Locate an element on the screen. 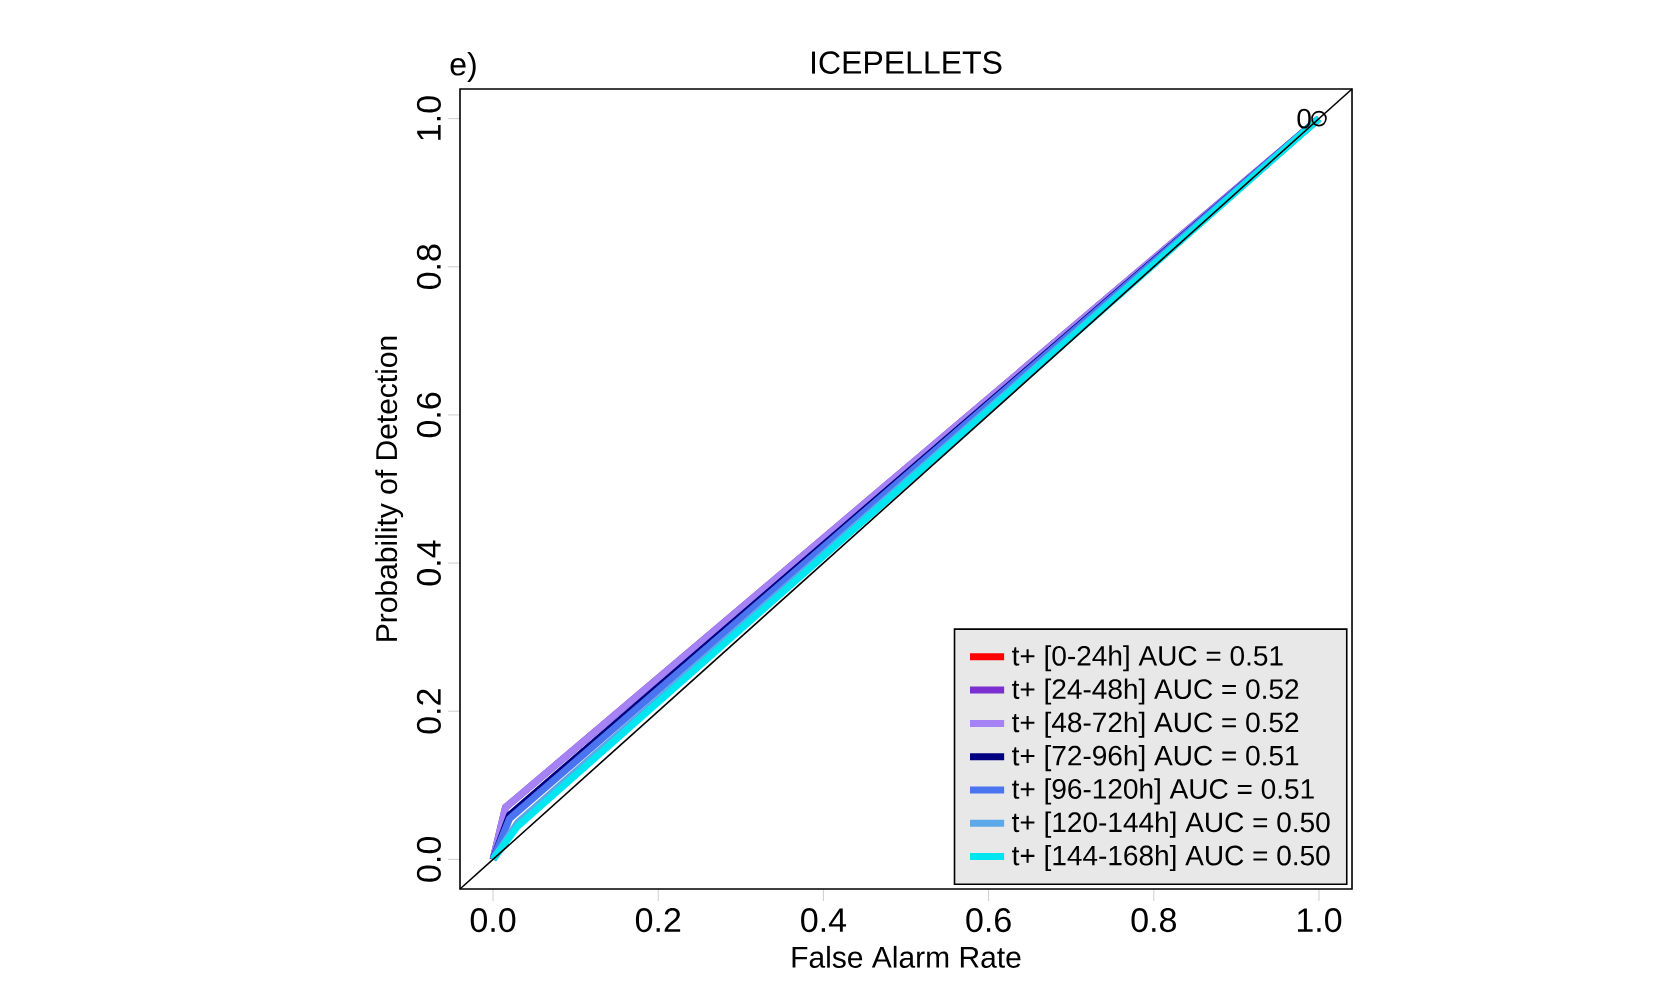 This screenshot has height=991, width=1679. y-tick-label: 0.2 is located at coordinates (428, 711).